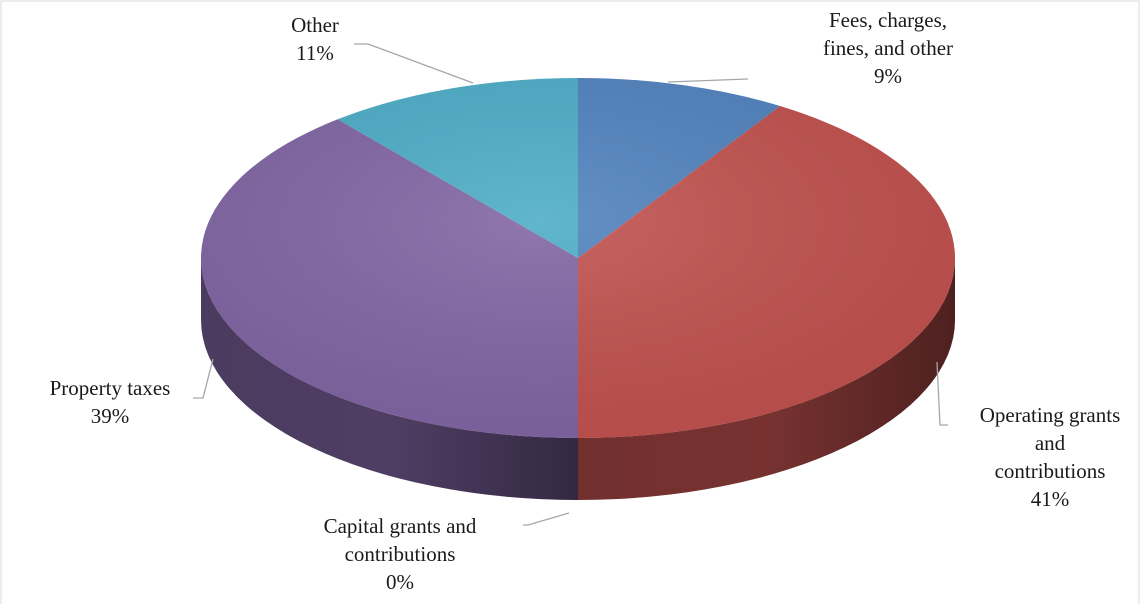 The height and width of the screenshot is (605, 1140). Describe the element at coordinates (1050, 415) in the screenshot. I see `data-label-text: Operating grants` at that location.